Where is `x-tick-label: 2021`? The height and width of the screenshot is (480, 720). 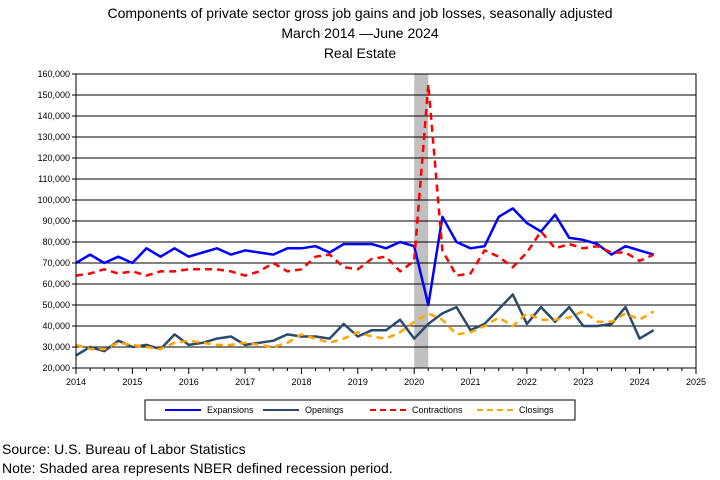 x-tick-label: 2021 is located at coordinates (471, 382).